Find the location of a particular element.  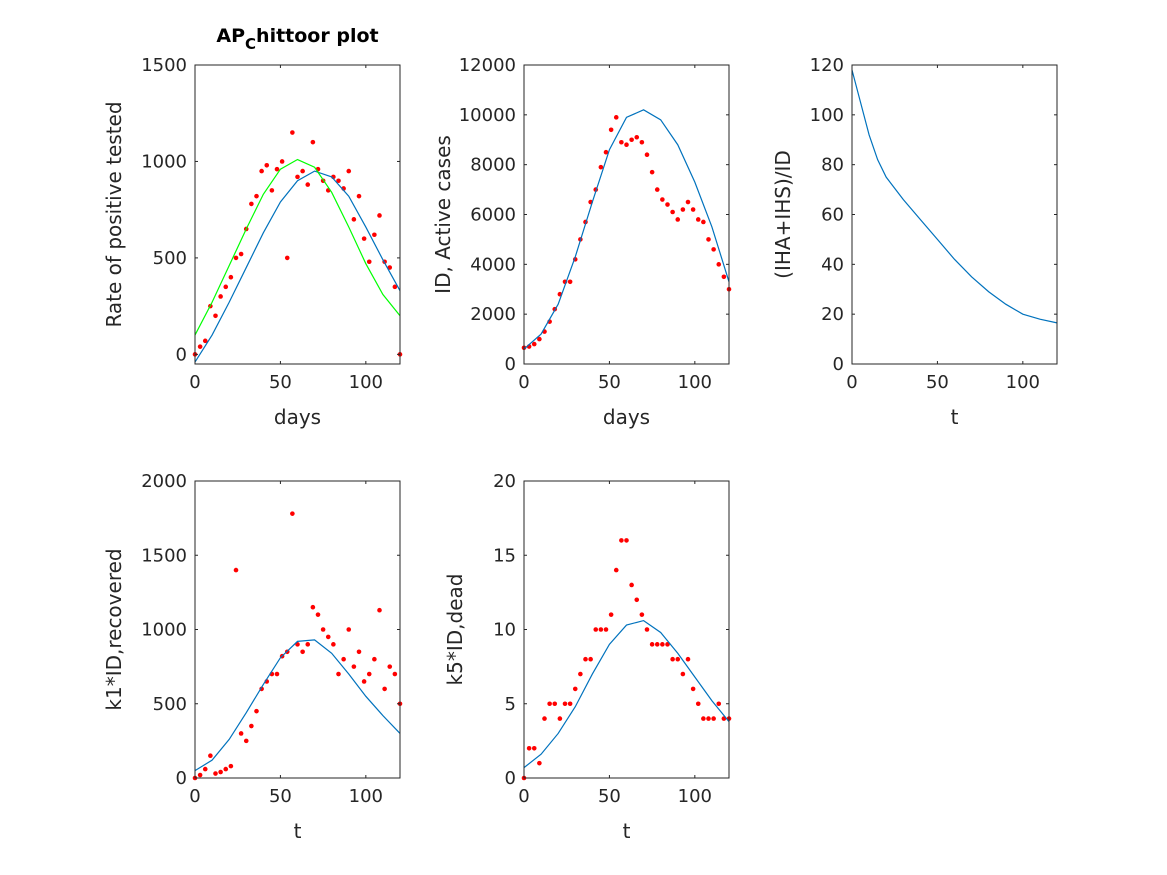

y-tick-label: 40 is located at coordinates (832, 264).